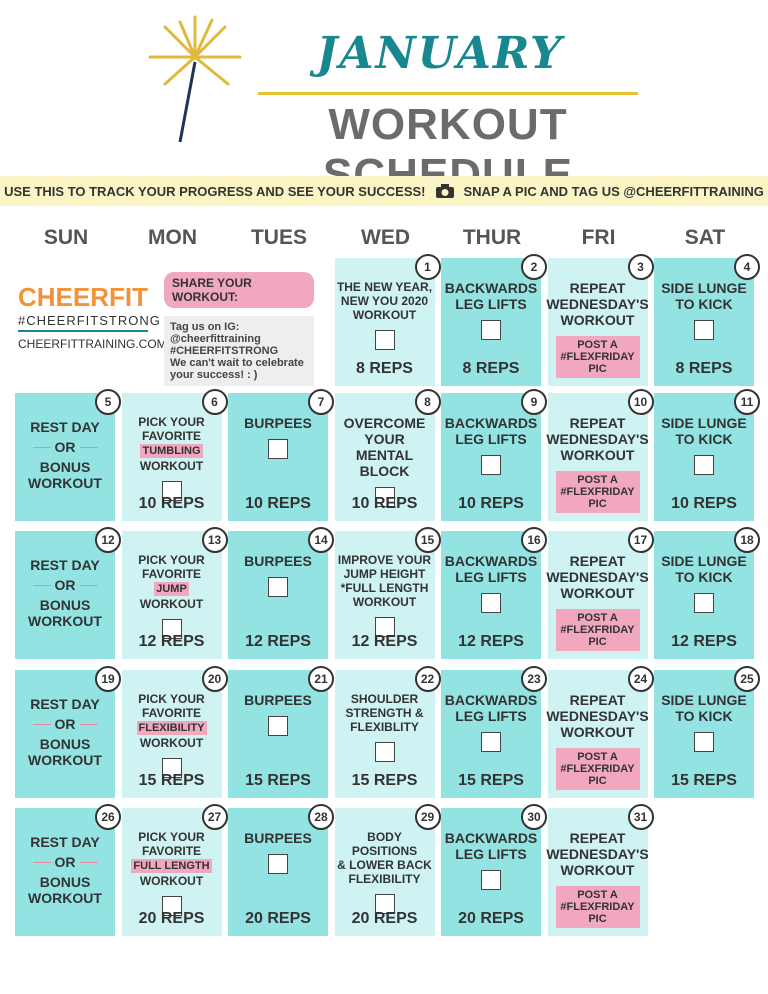  I want to click on day-number: 29, so click(427, 817).